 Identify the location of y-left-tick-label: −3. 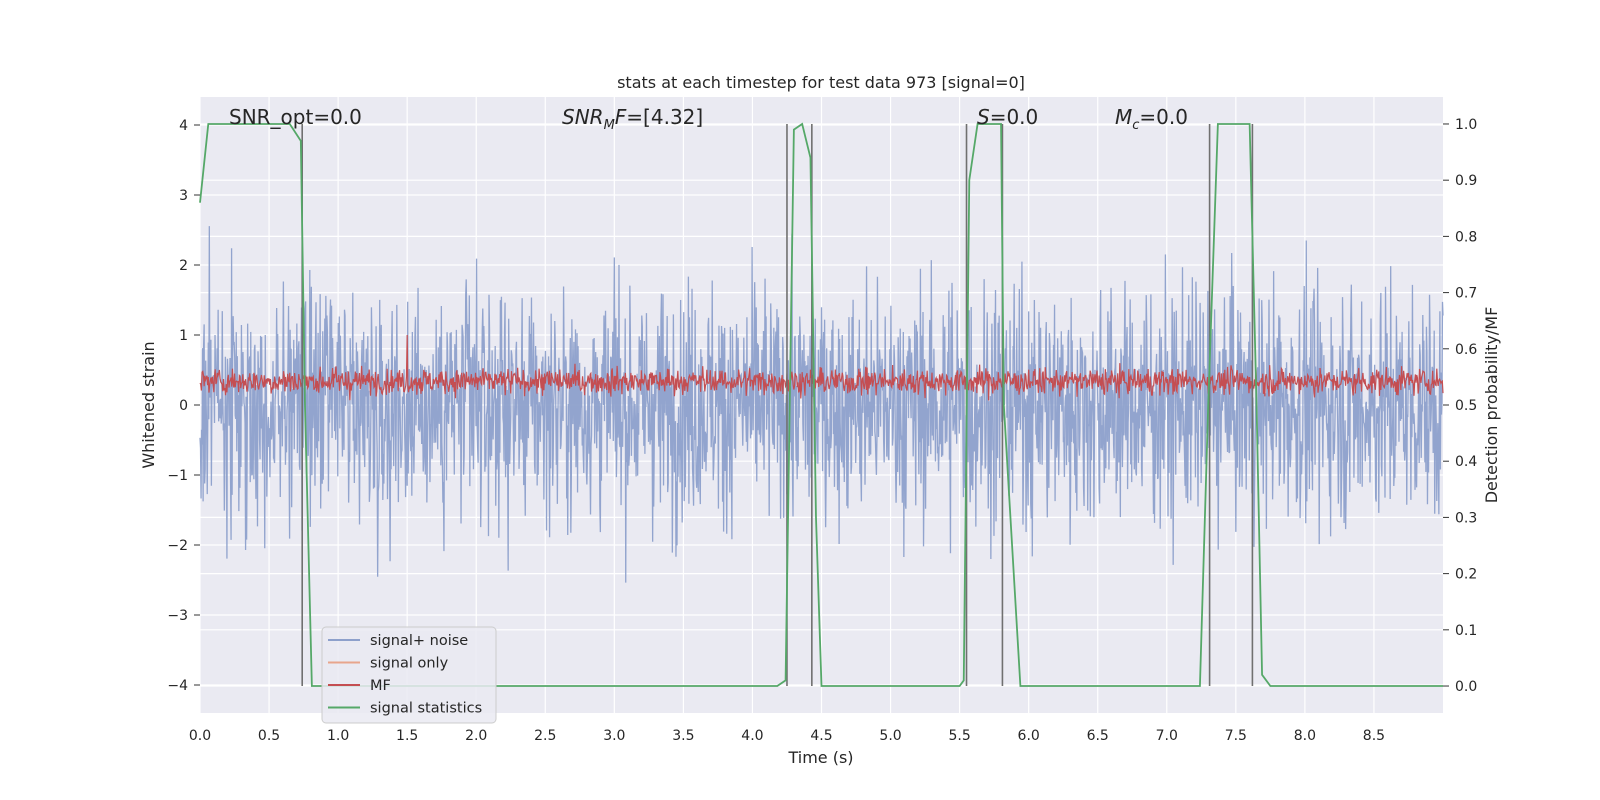
(177, 616).